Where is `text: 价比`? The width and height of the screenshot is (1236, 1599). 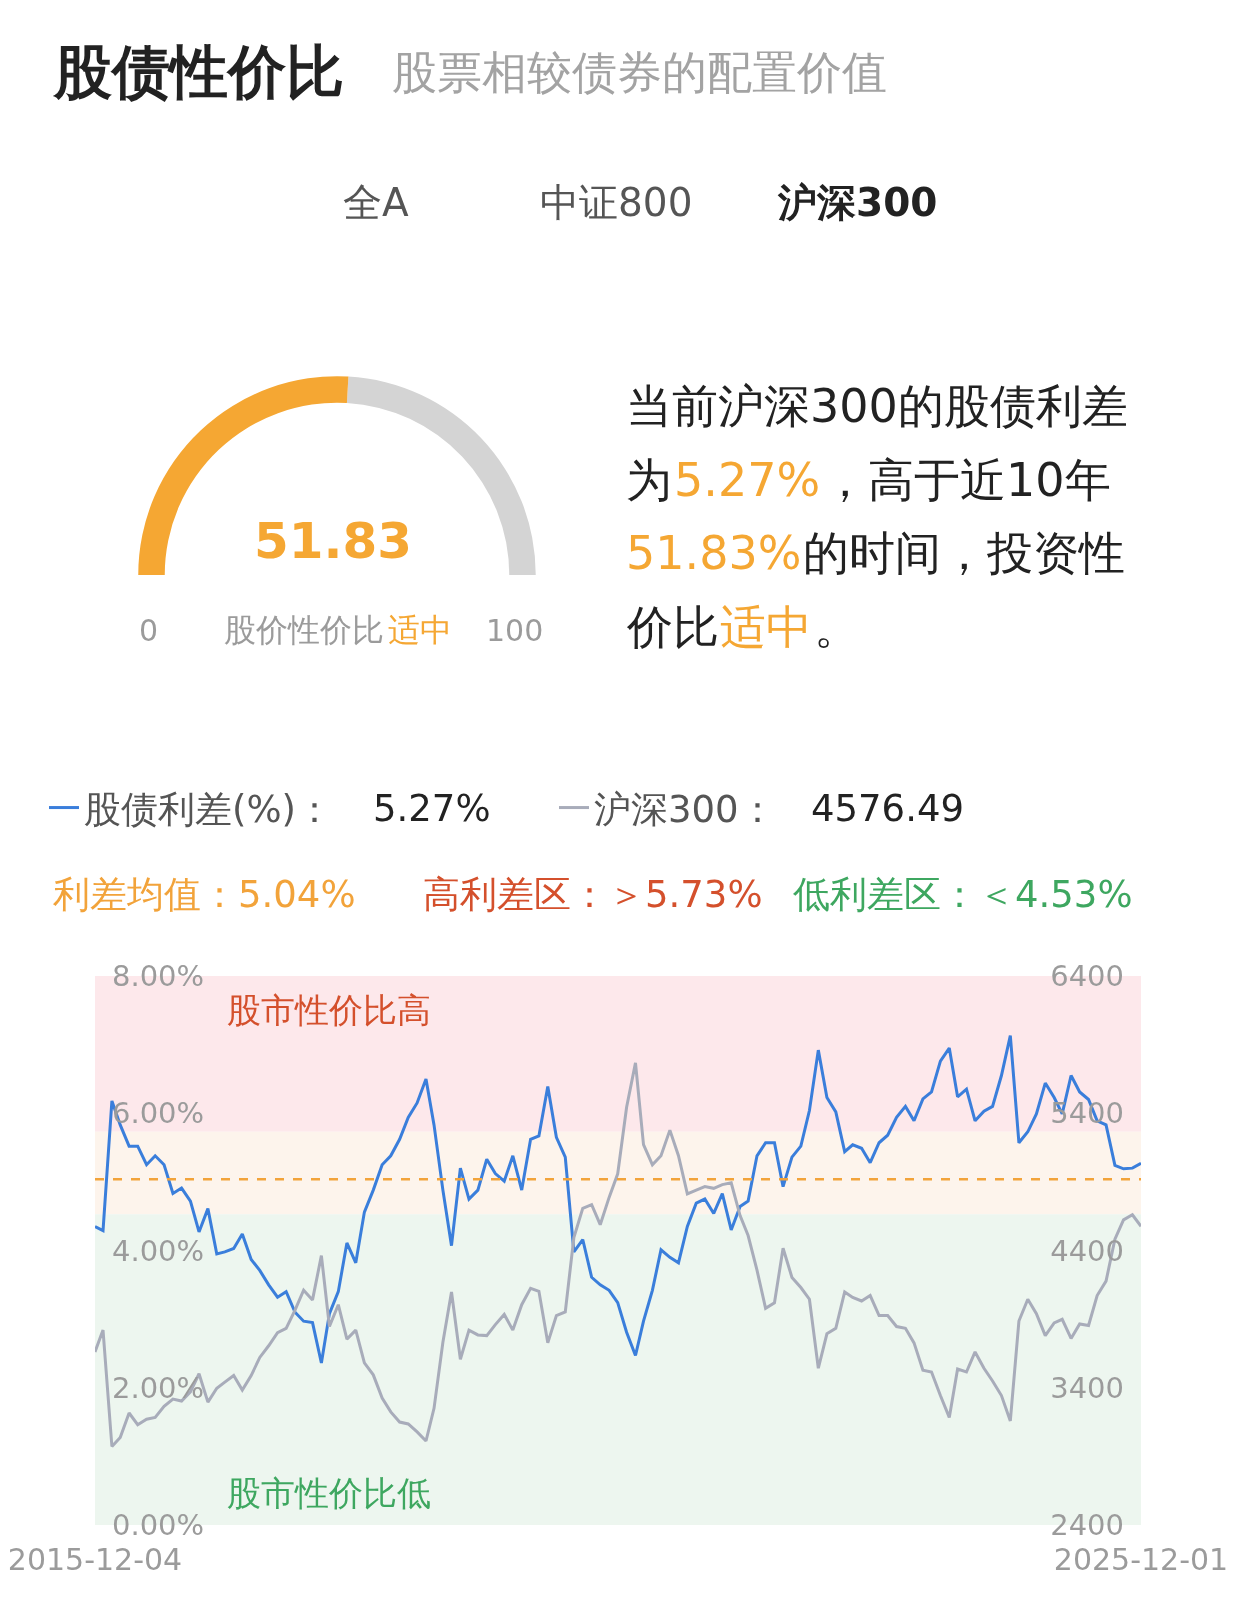 text: 价比 is located at coordinates (672, 627).